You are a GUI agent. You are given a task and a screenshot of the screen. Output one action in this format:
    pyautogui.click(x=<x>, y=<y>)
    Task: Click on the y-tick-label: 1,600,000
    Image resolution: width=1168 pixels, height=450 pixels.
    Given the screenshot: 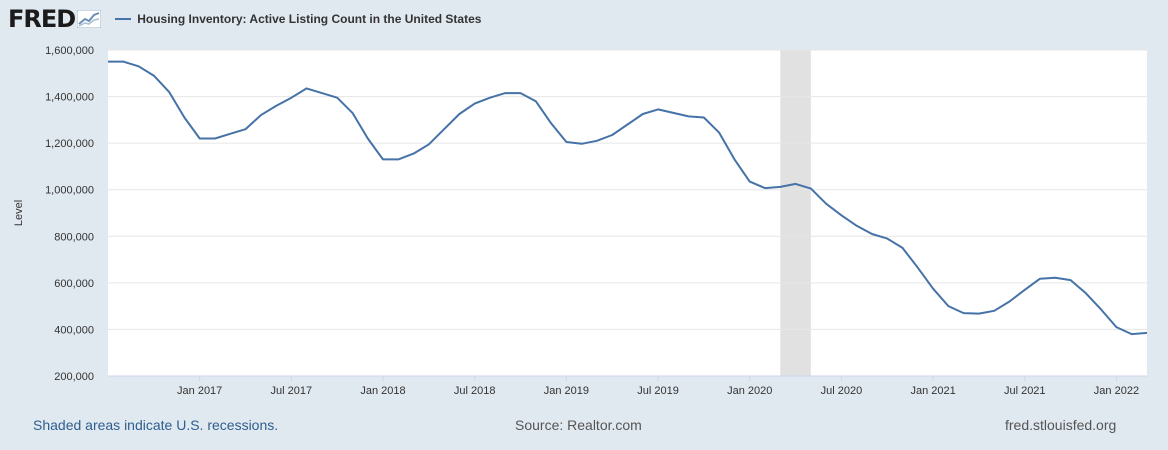 What is the action you would take?
    pyautogui.click(x=69, y=51)
    